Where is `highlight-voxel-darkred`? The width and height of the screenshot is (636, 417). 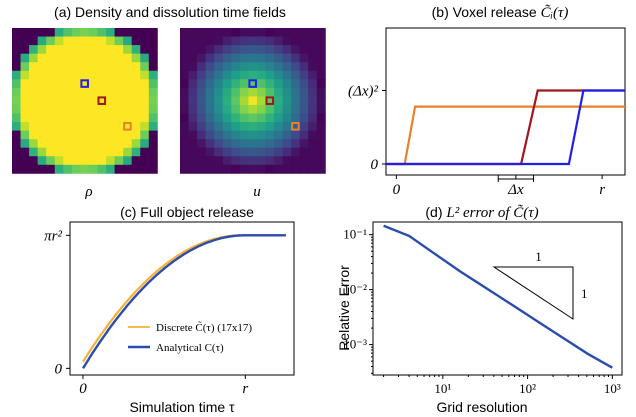 highlight-voxel-darkred is located at coordinates (270, 100).